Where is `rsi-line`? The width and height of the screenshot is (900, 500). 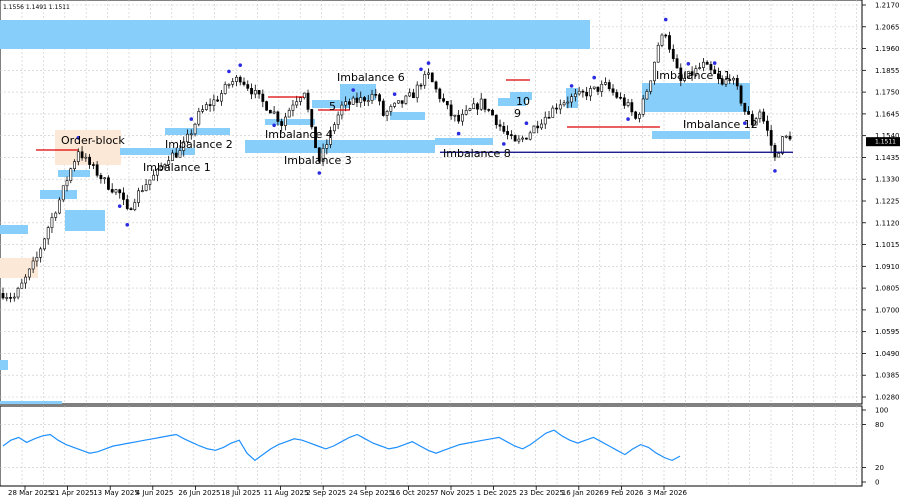 rsi-line is located at coordinates (341, 445).